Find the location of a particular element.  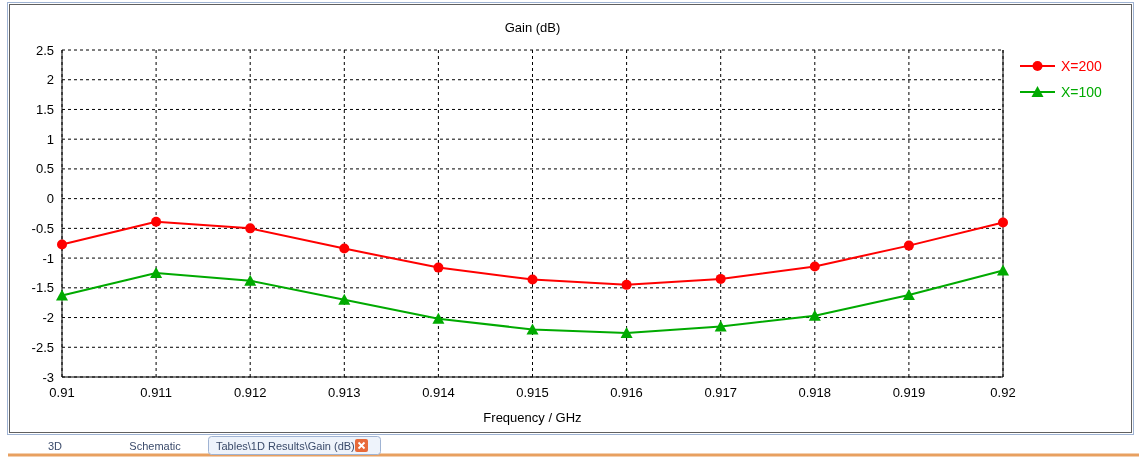

x-tick-label: 0.911 is located at coordinates (156, 392).